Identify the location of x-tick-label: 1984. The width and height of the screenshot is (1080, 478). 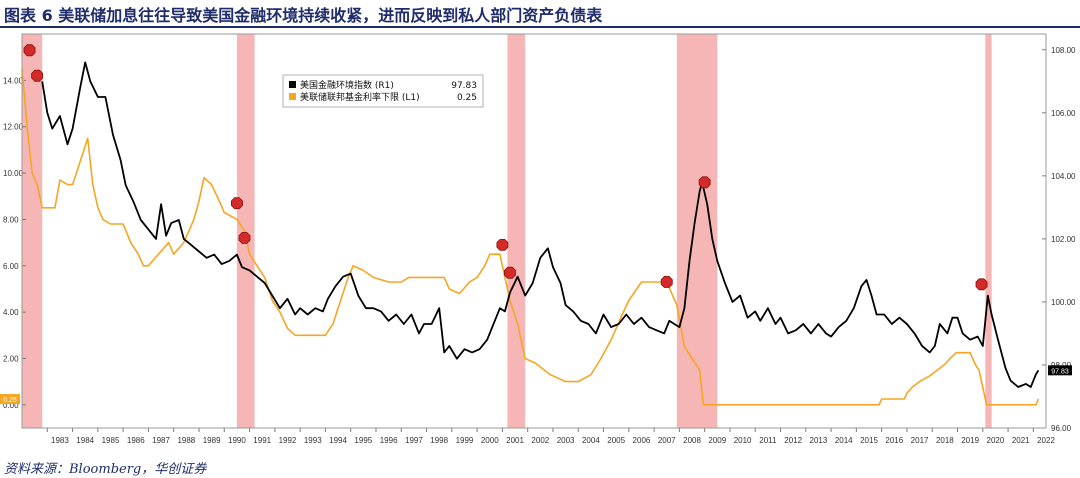
(85, 440).